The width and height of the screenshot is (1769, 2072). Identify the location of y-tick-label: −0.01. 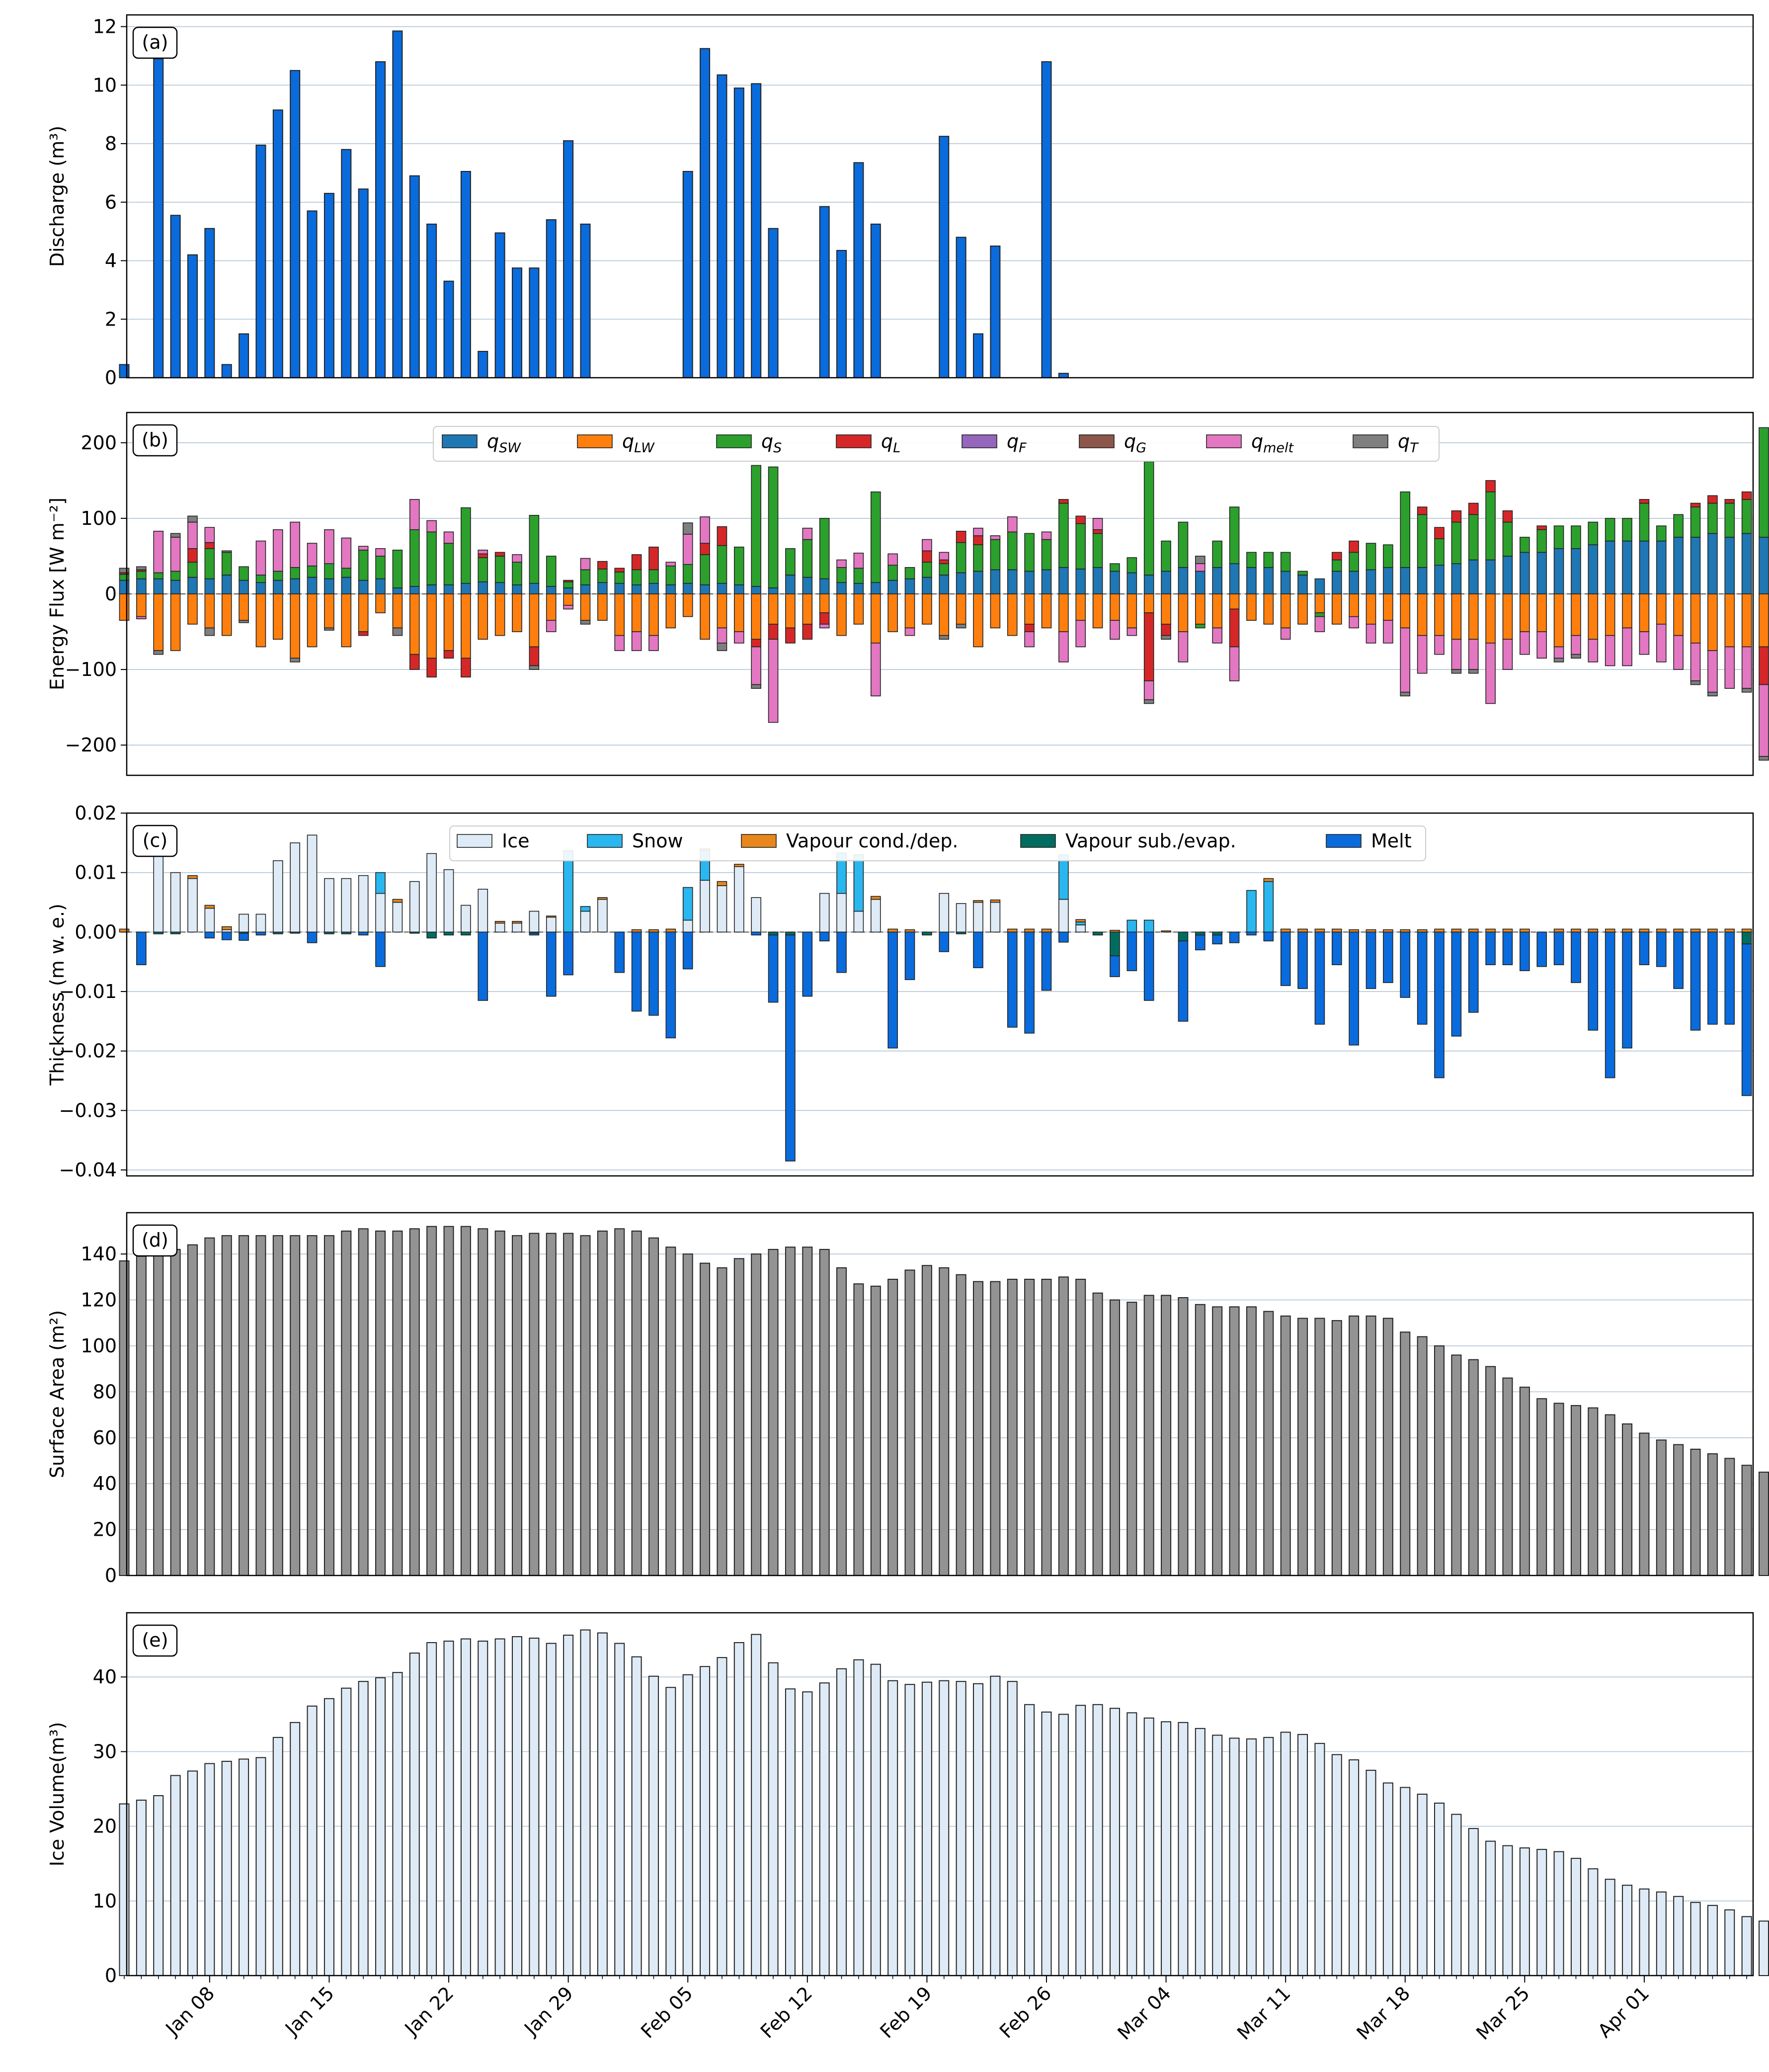
(88, 991).